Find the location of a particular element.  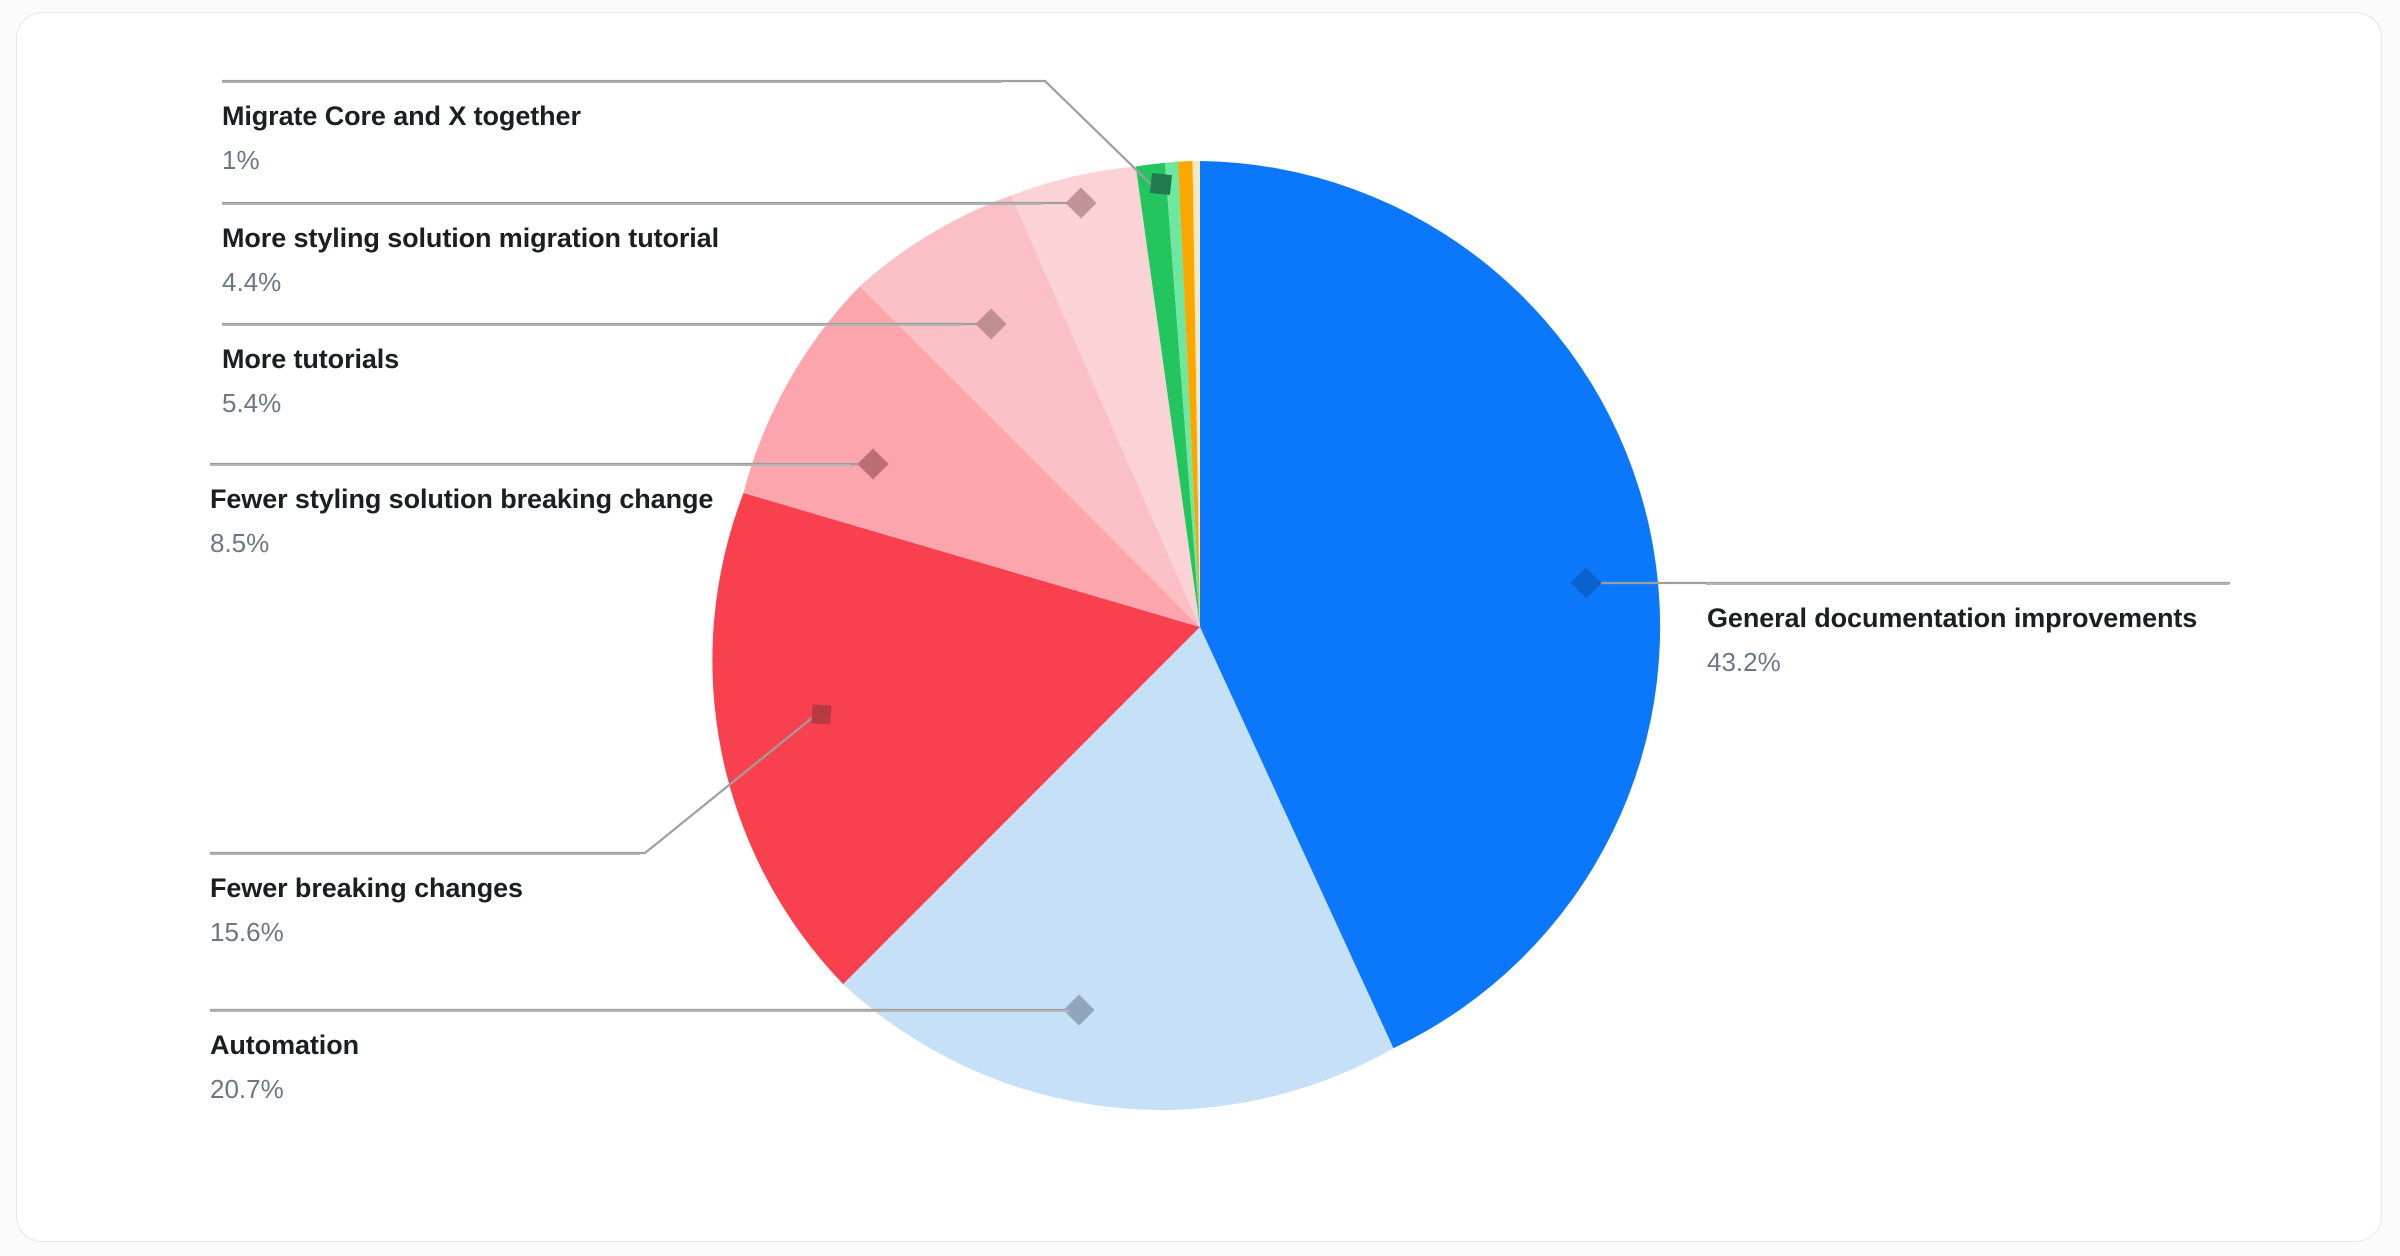

pie-slice-fewer-breaking-changes is located at coordinates (956, 739).